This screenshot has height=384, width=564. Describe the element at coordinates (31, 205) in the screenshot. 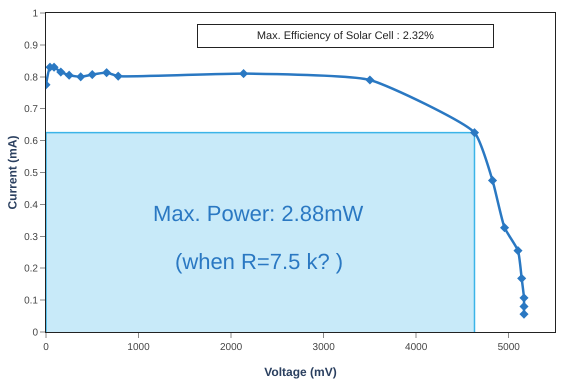

I see `y-tick-label: 0.4` at that location.